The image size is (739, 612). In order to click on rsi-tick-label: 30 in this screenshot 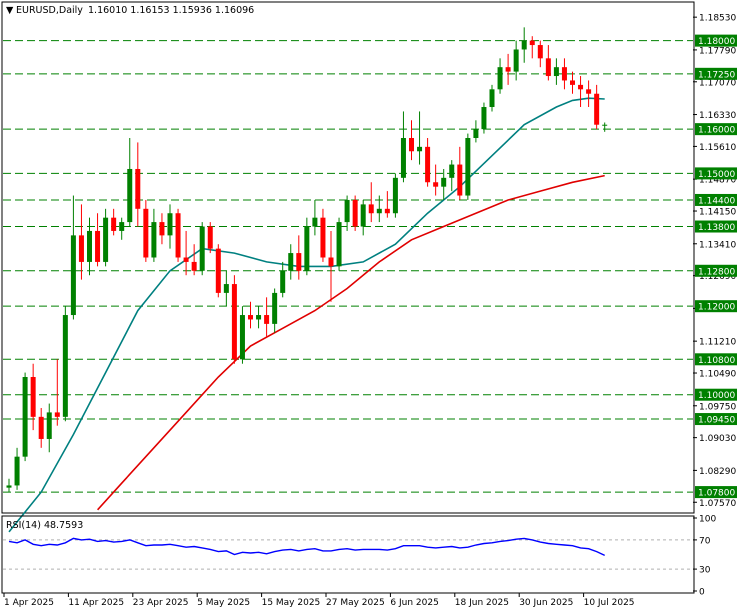, I will do `click(705, 571)`.